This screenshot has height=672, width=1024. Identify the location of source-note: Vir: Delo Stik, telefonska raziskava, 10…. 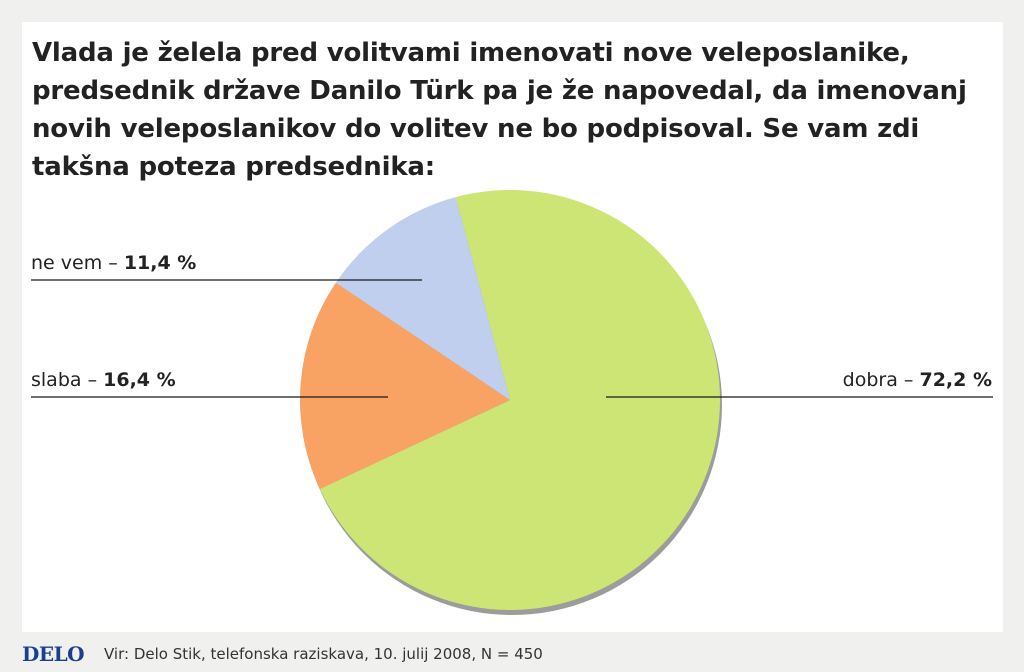
(323, 654).